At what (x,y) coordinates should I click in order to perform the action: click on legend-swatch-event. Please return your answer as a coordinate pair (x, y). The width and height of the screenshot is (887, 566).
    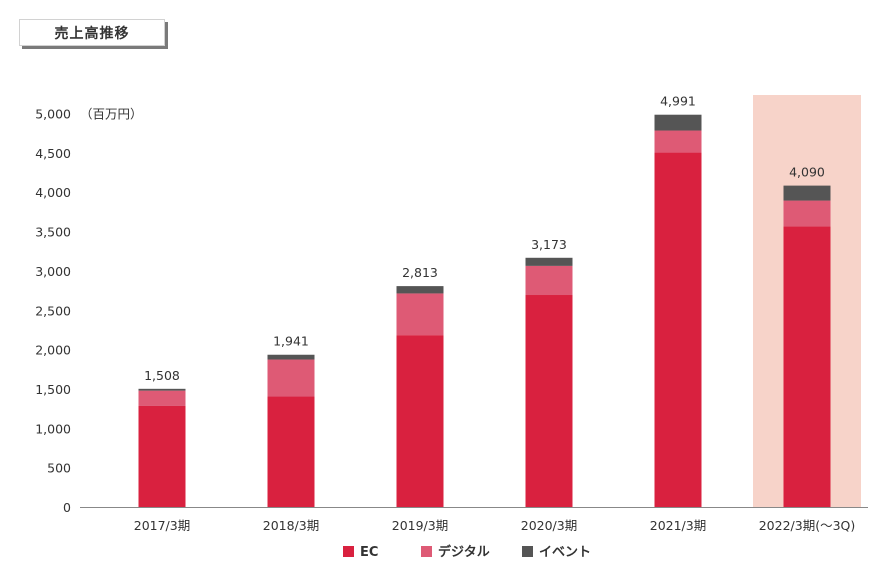
    Looking at the image, I should click on (527, 551).